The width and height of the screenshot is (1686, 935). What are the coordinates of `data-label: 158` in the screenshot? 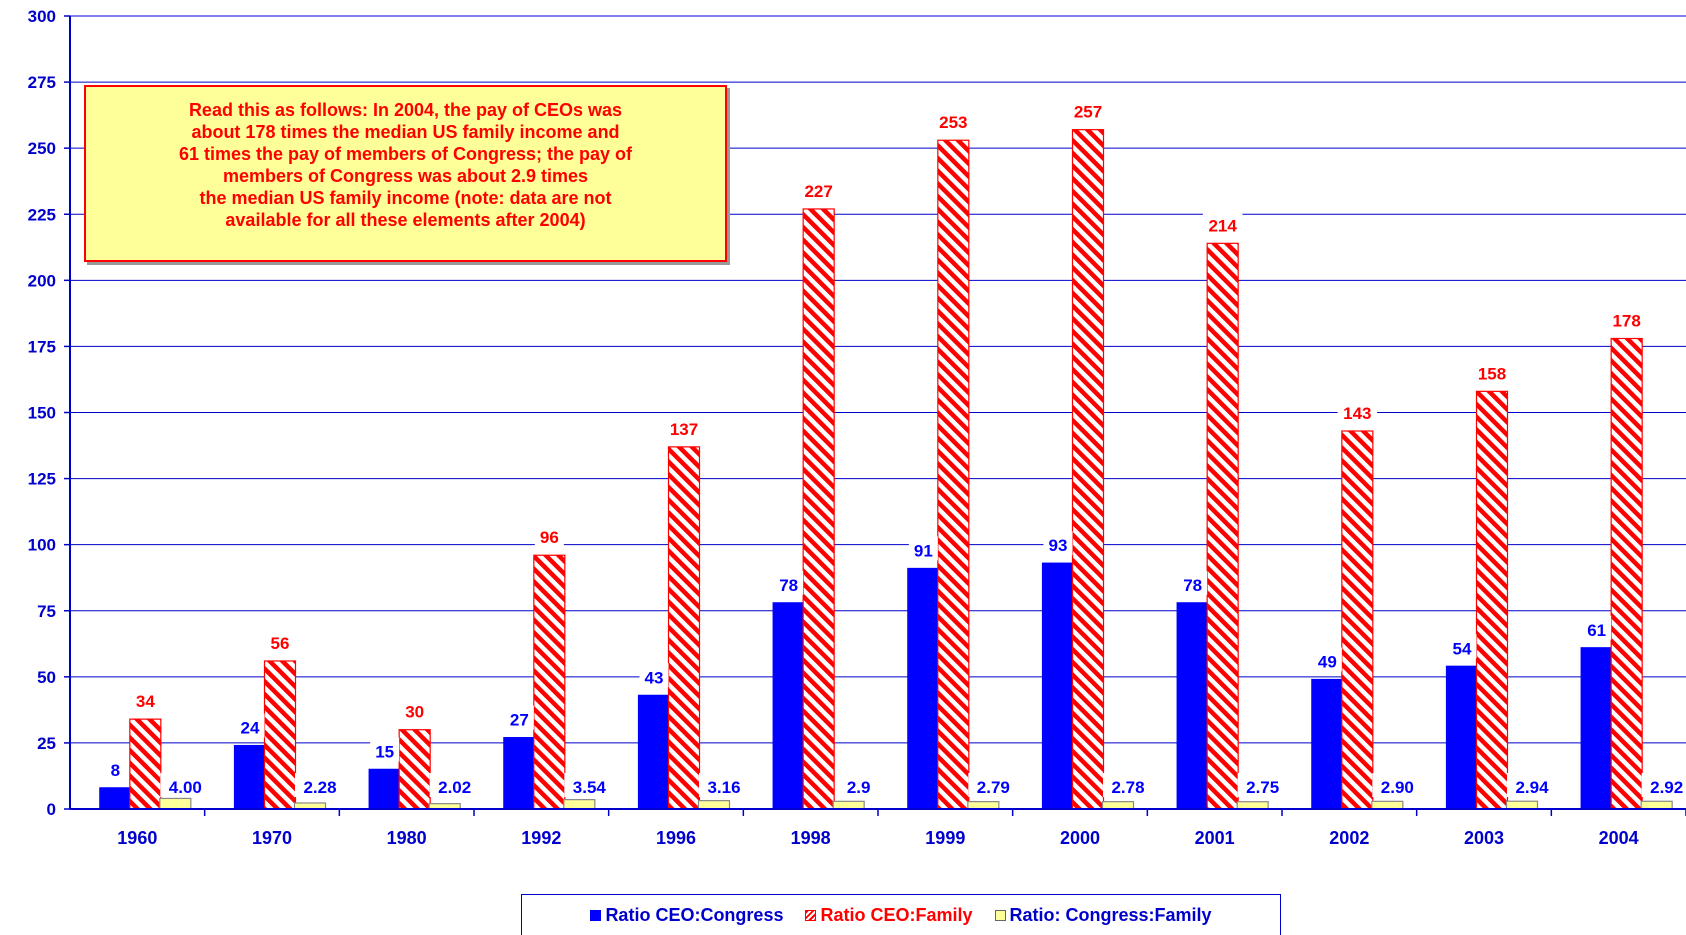 It's located at (1492, 373).